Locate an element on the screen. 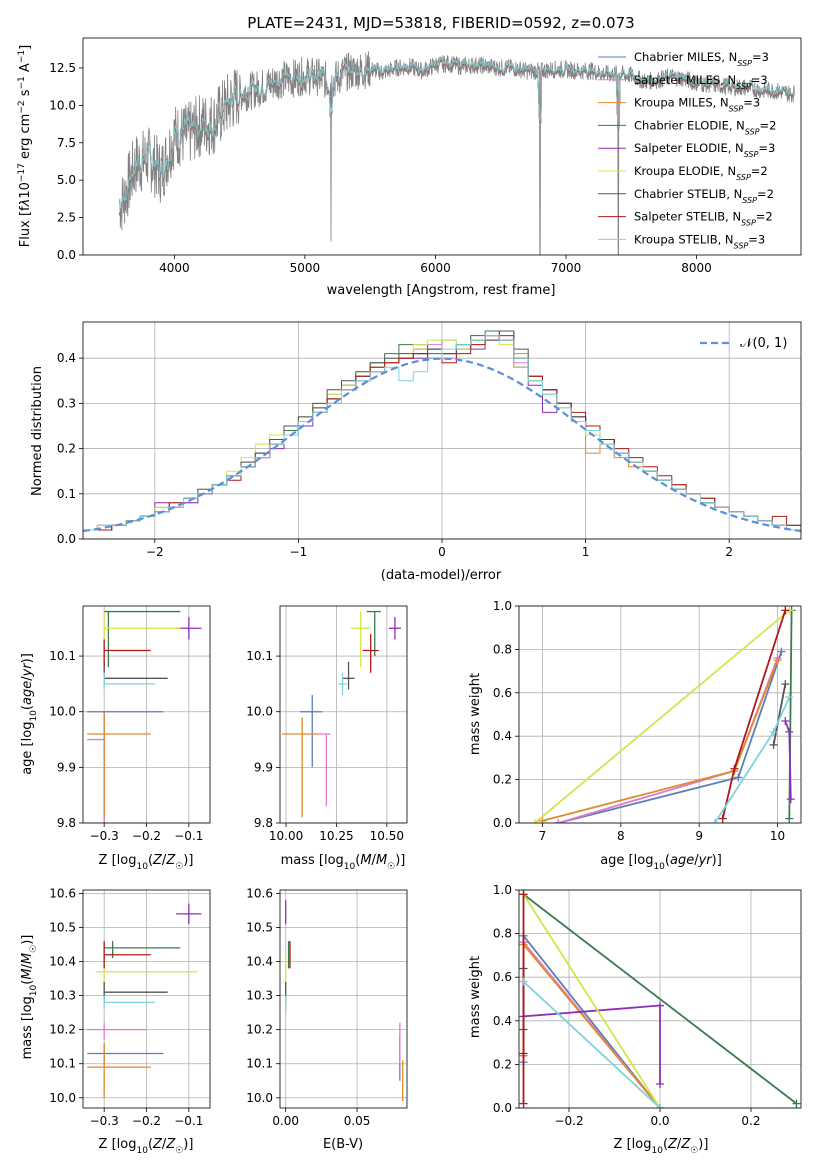 Image resolution: width=819 pixels, height=1170 pixels. y-tick-label: 5.0 is located at coordinates (66, 180).